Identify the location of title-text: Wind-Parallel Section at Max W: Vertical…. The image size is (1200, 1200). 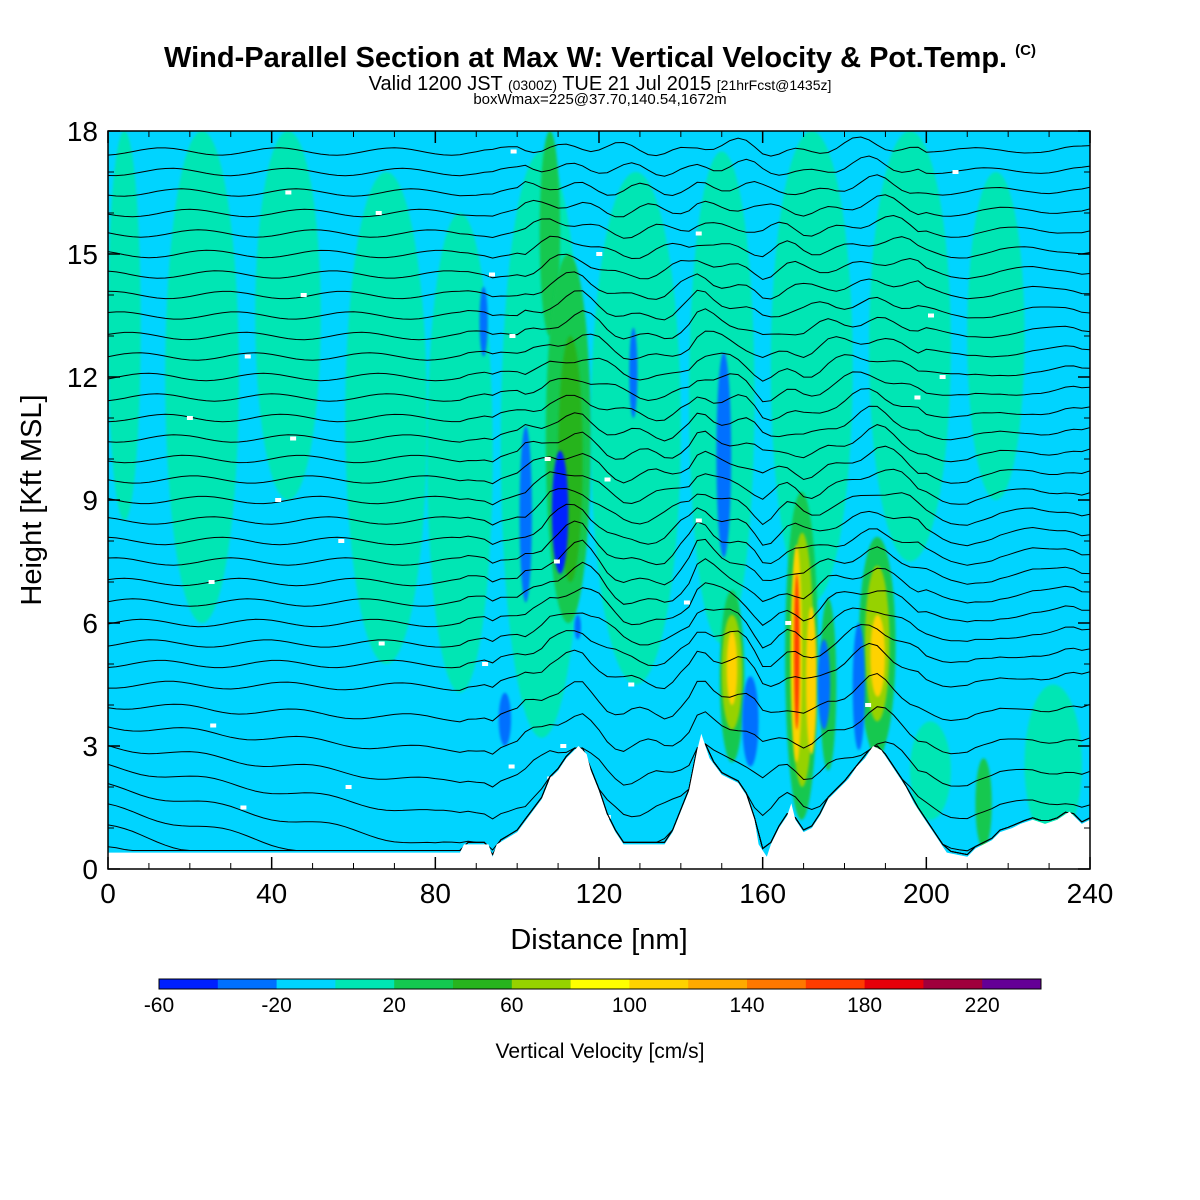
(585, 58).